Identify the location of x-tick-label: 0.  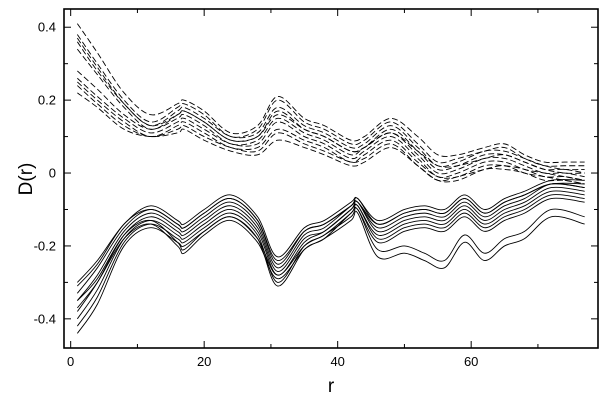
(70, 361).